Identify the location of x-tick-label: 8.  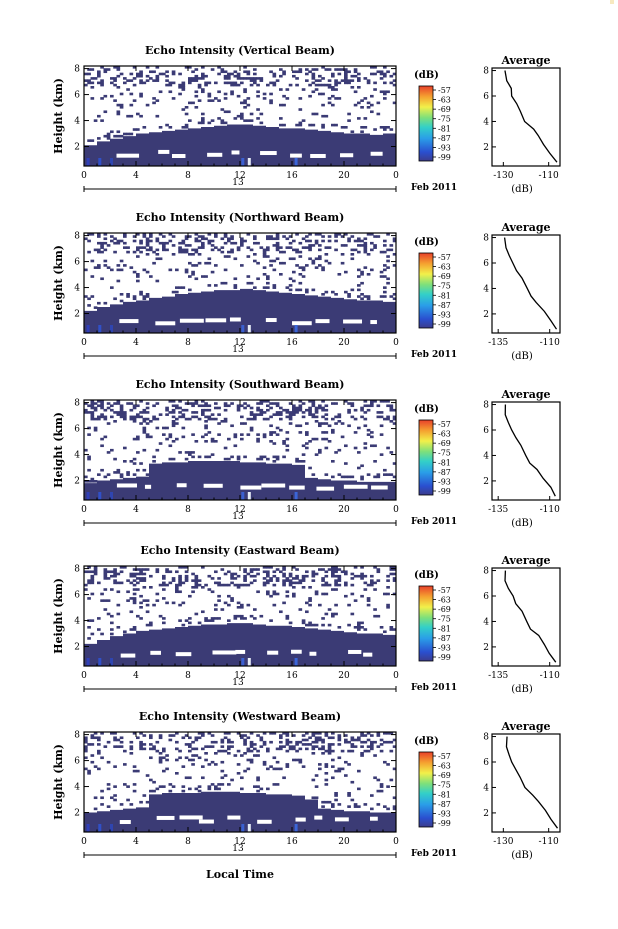
(188, 510).